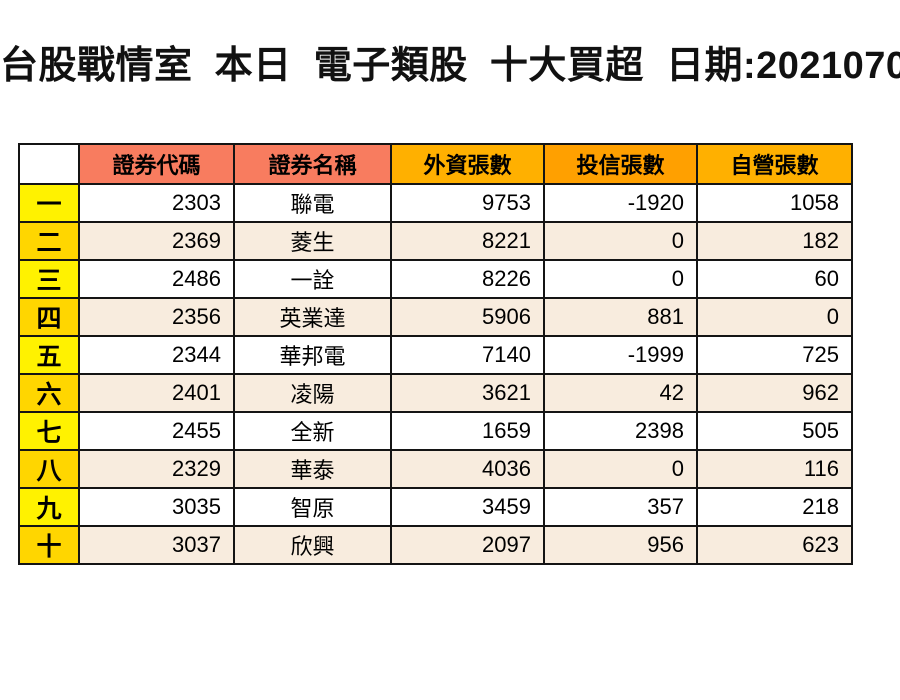 Image resolution: width=900 pixels, height=700 pixels. Describe the element at coordinates (467, 279) in the screenshot. I see `foreign-cell: 8226` at that location.